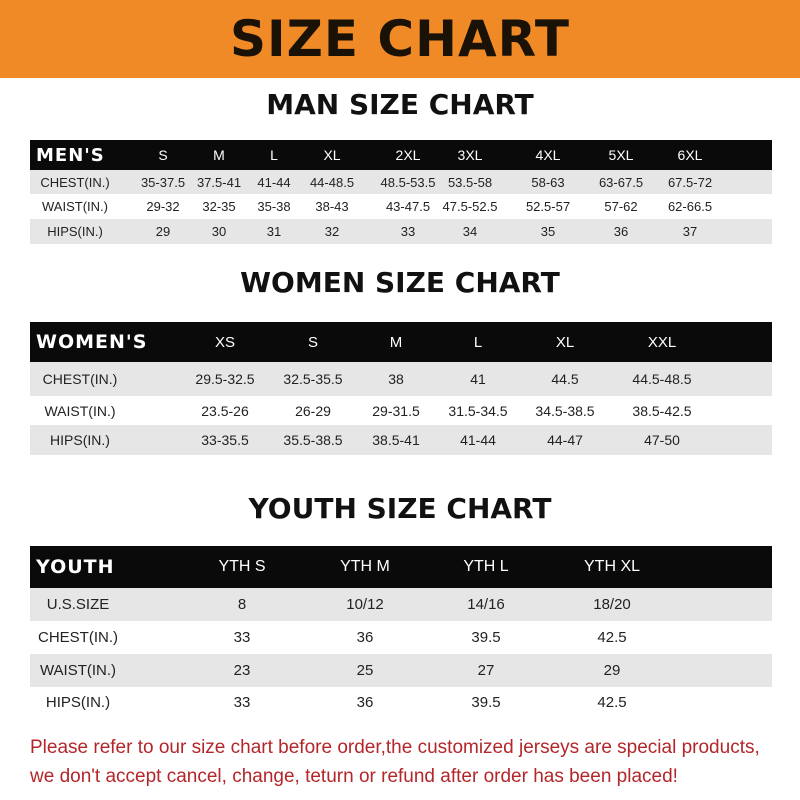  I want to click on cell-value: 41, so click(478, 379).